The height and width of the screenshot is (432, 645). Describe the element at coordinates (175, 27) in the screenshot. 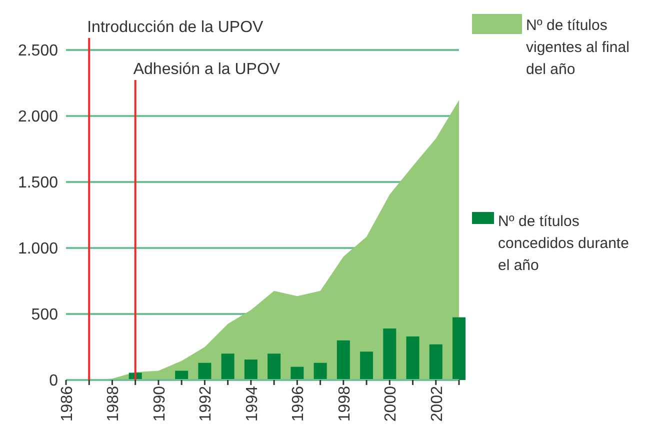

I see `ref-line-label: Introducción de la UPOV` at that location.